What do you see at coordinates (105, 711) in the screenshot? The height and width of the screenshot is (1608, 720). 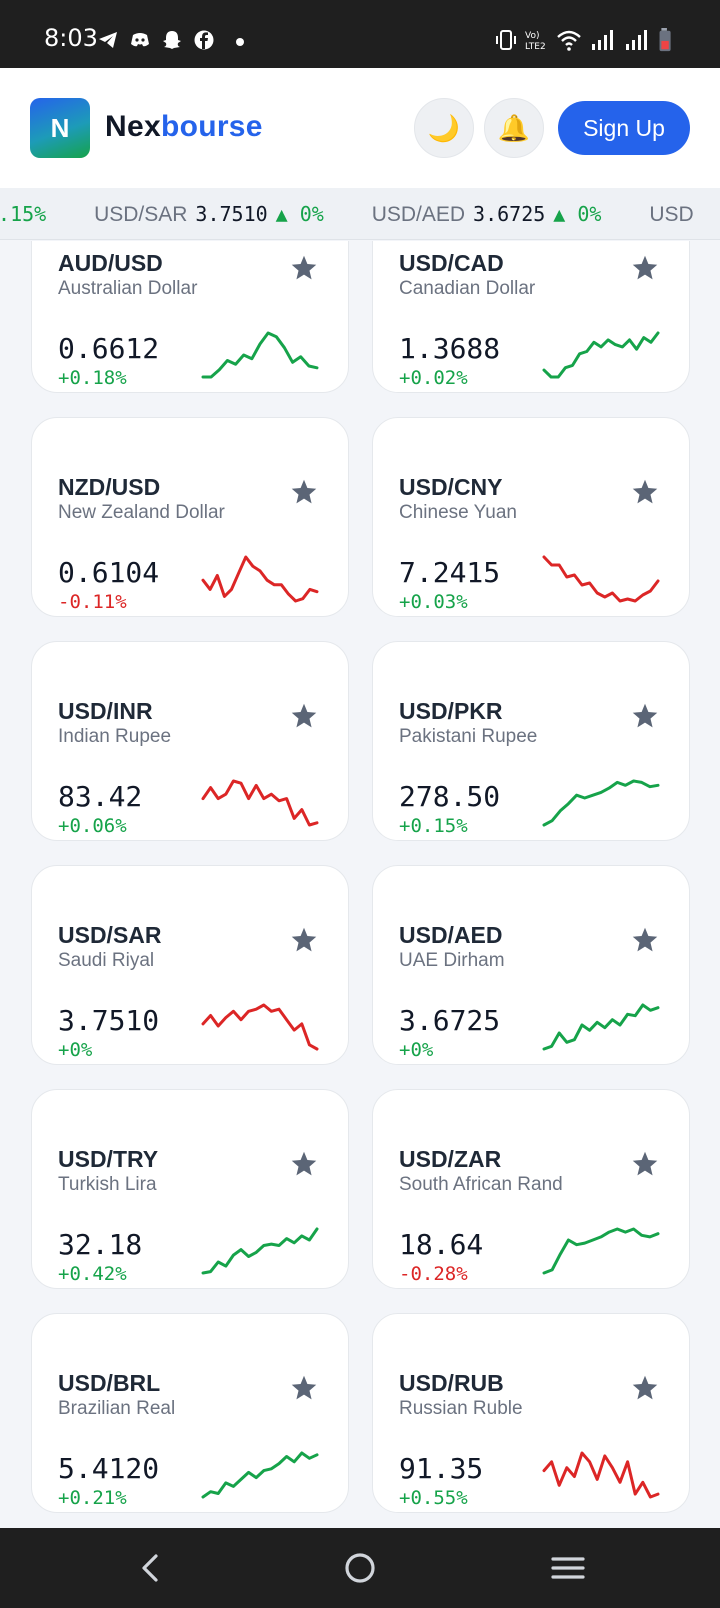 I see `currency-pair: USD/INR` at bounding box center [105, 711].